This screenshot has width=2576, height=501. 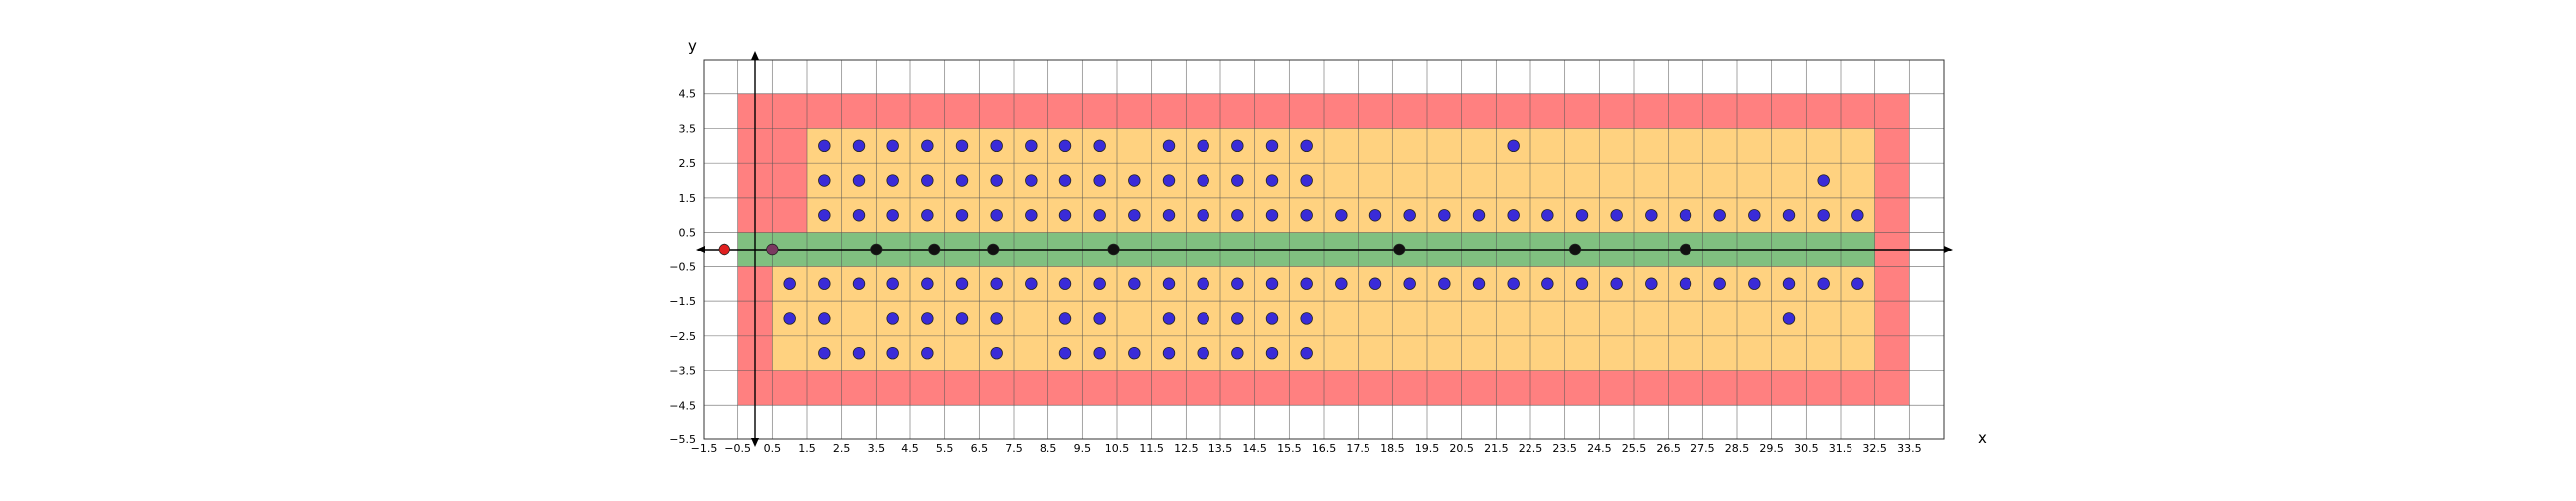 What do you see at coordinates (700, 249) in the screenshot?
I see `x-axis-arrow-left` at bounding box center [700, 249].